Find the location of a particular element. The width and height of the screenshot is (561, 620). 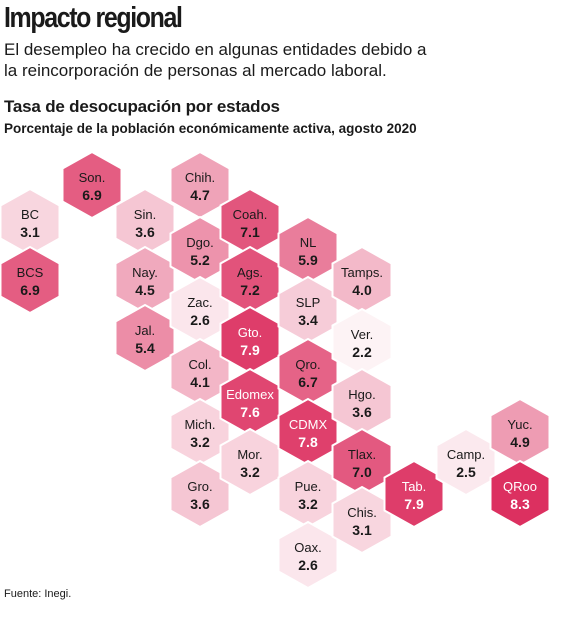

state-label: Ver. is located at coordinates (362, 334).